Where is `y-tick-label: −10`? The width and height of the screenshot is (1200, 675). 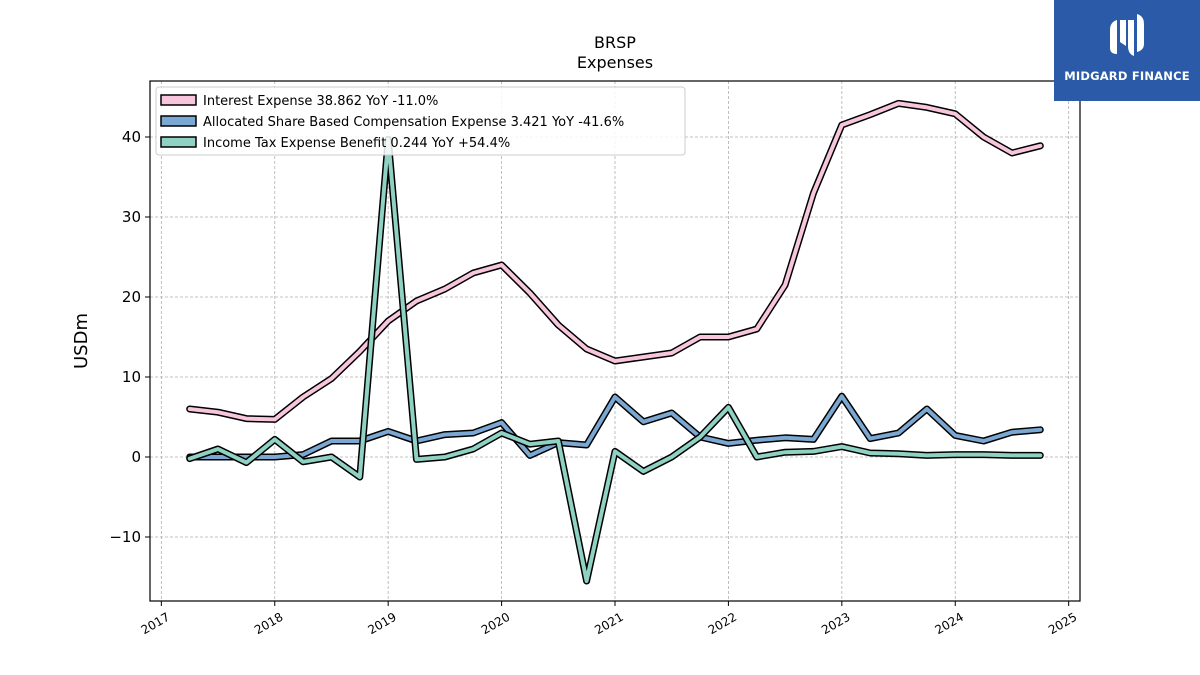 y-tick-label: −10 is located at coordinates (125, 537).